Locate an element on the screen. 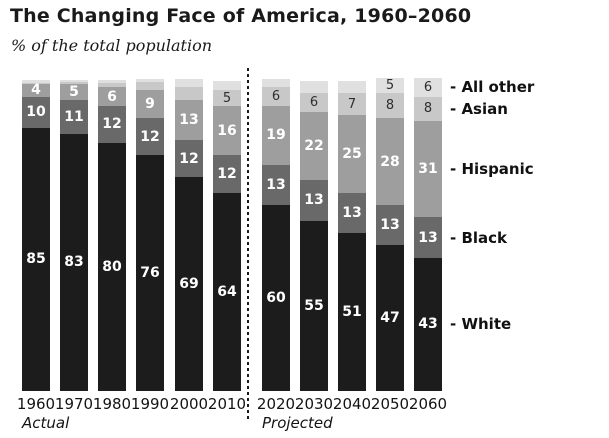 The height and width of the screenshot is (438, 609). segment-value-label: 11 is located at coordinates (74, 116).